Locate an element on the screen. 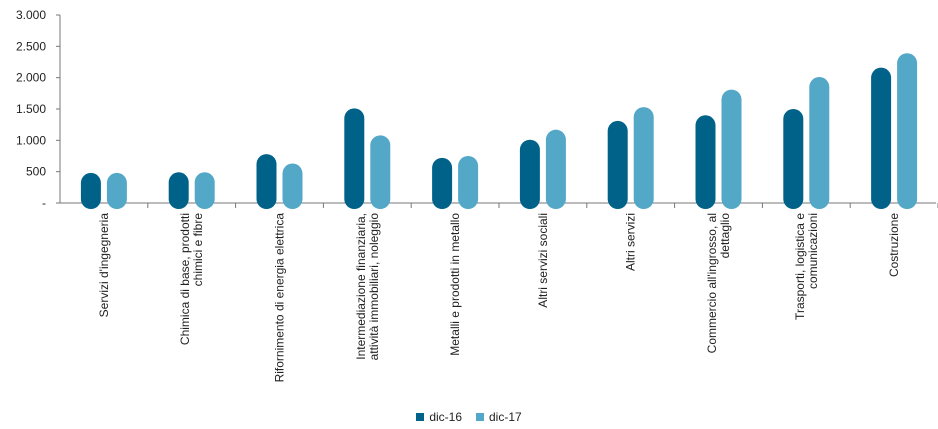 The image size is (938, 429). x-category-label: Altri servizi sociali is located at coordinates (543, 260).